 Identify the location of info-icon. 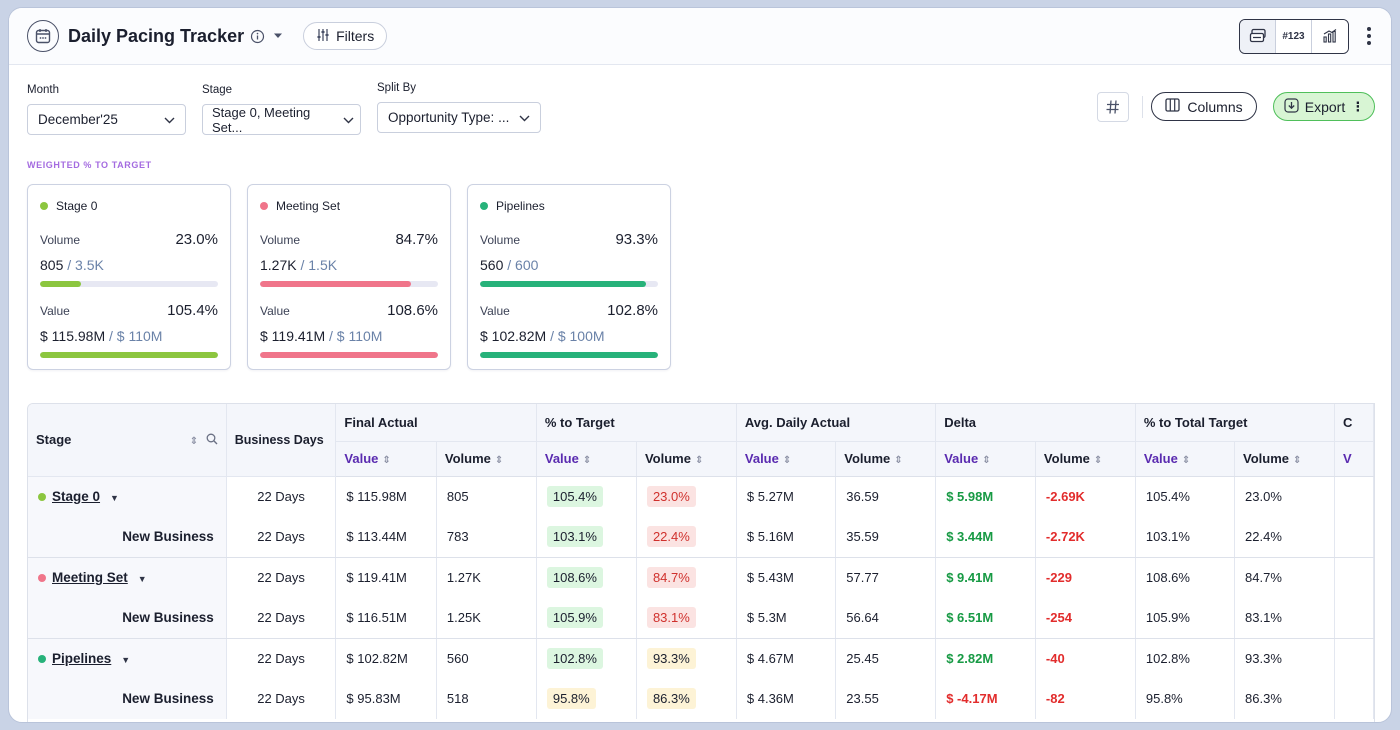
(257, 36).